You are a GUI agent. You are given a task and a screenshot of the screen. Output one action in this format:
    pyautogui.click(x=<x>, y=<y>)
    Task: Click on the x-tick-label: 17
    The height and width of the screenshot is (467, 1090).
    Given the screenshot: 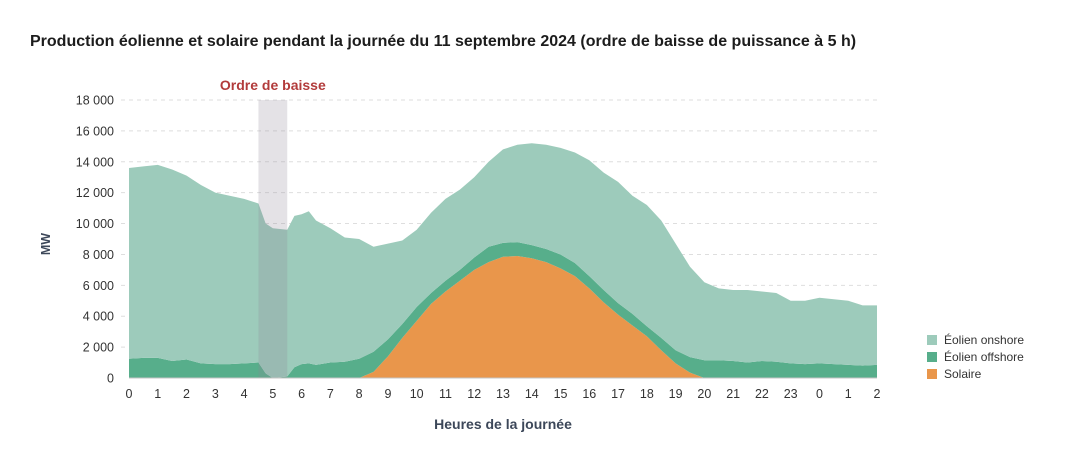 What is the action you would take?
    pyautogui.click(x=618, y=394)
    